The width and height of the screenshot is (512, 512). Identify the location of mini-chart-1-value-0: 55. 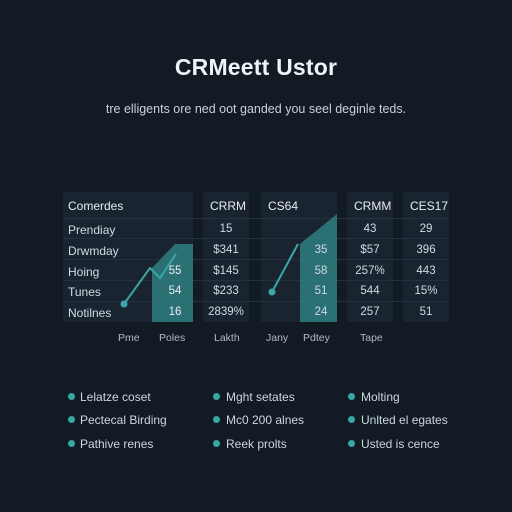
(175, 271).